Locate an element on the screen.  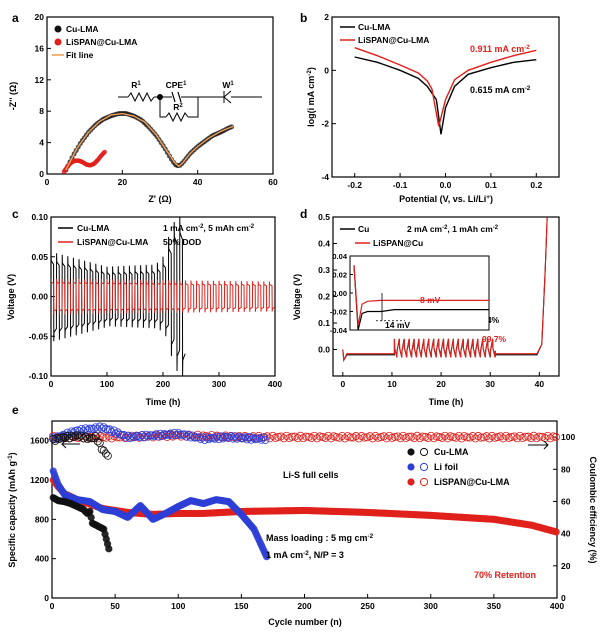
y2-axis-label: Coulombic efficiency (%) is located at coordinates (593, 509).